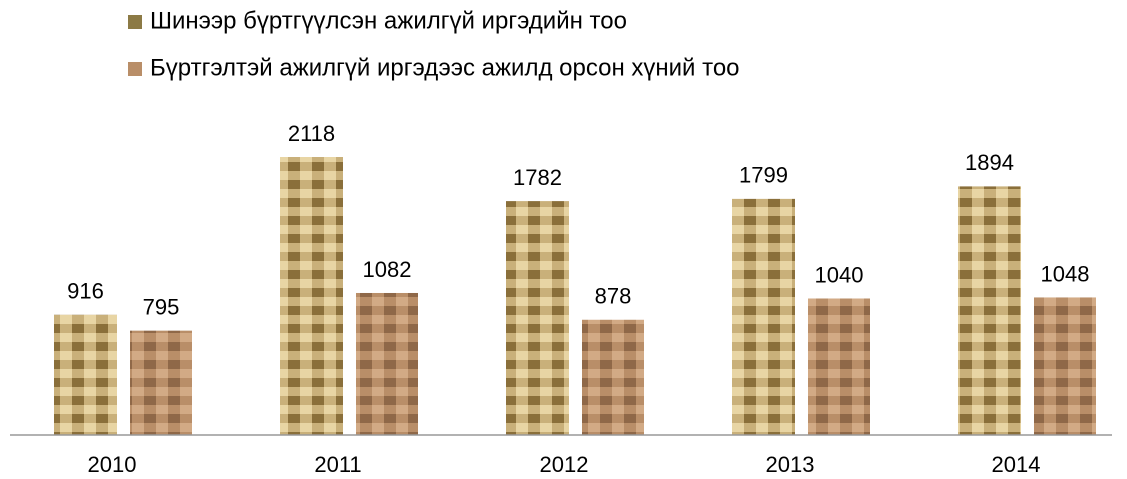 The height and width of the screenshot is (479, 1127). What do you see at coordinates (337, 464) in the screenshot?
I see `x-tick-label: 2011` at bounding box center [337, 464].